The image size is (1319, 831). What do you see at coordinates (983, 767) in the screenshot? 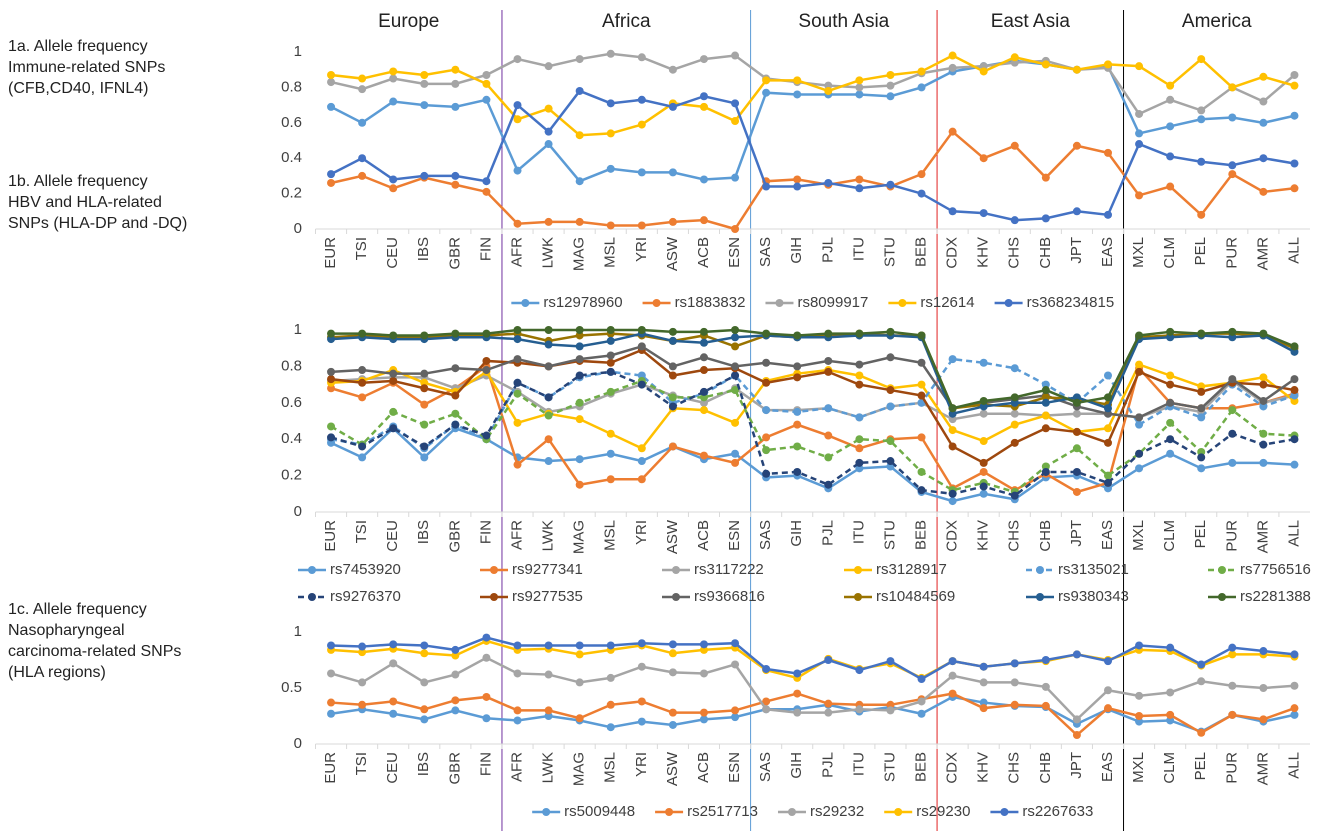
I see `x-tick-label: KHV` at bounding box center [983, 767].